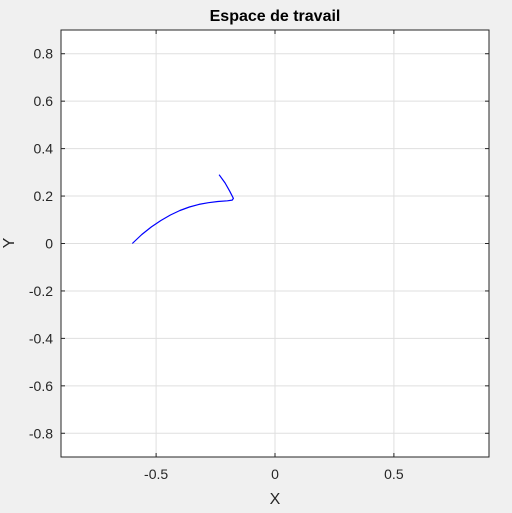 The width and height of the screenshot is (512, 513). I want to click on x-axis-label: X, so click(275, 499).